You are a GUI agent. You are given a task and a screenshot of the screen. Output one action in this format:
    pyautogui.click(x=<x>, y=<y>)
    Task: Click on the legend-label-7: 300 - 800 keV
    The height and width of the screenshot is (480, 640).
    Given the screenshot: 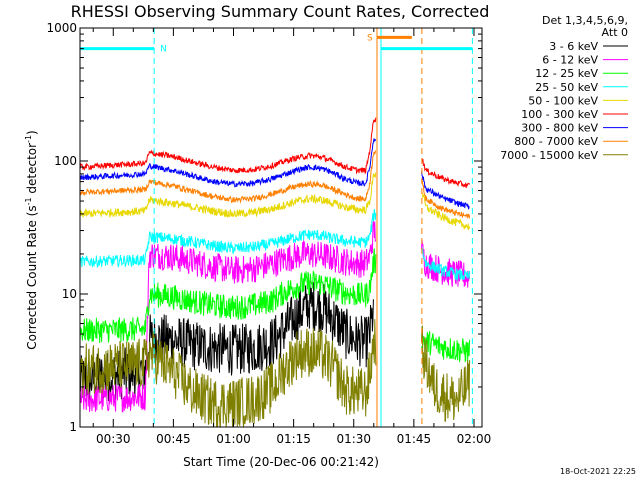 What is the action you would take?
    pyautogui.click(x=559, y=128)
    